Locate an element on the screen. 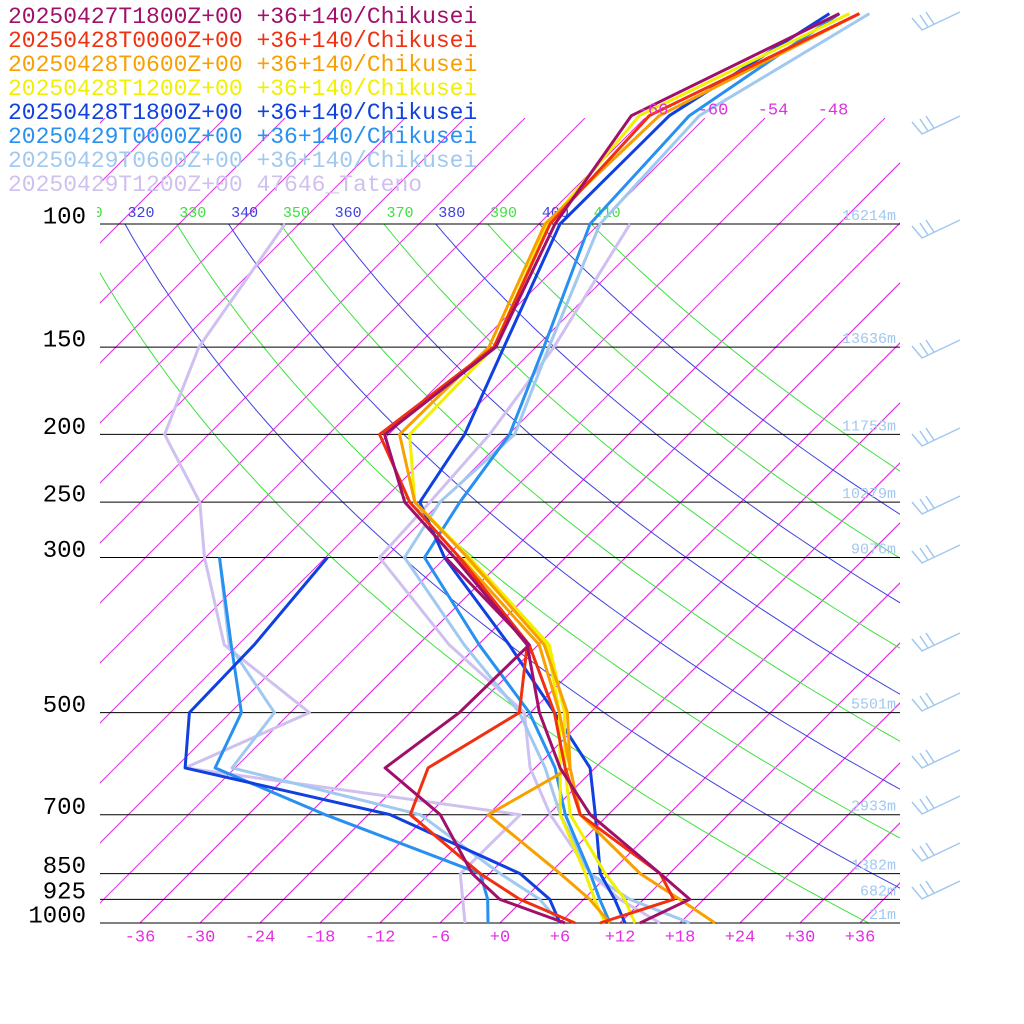 Image resolution: width=1024 pixels, height=1024 pixels. y-tick-label: 250 is located at coordinates (64, 496).